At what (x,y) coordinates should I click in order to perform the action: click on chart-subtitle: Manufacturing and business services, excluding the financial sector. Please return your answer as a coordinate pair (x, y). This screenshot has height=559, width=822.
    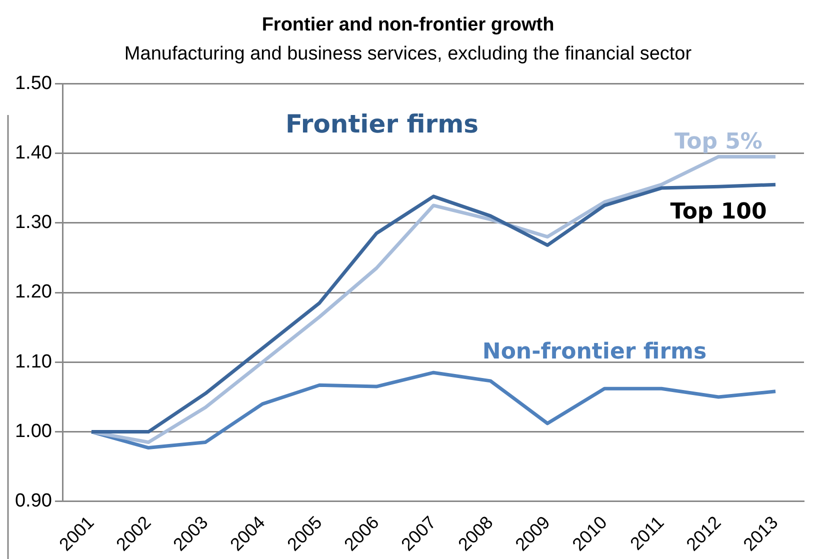
    Looking at the image, I should click on (408, 53).